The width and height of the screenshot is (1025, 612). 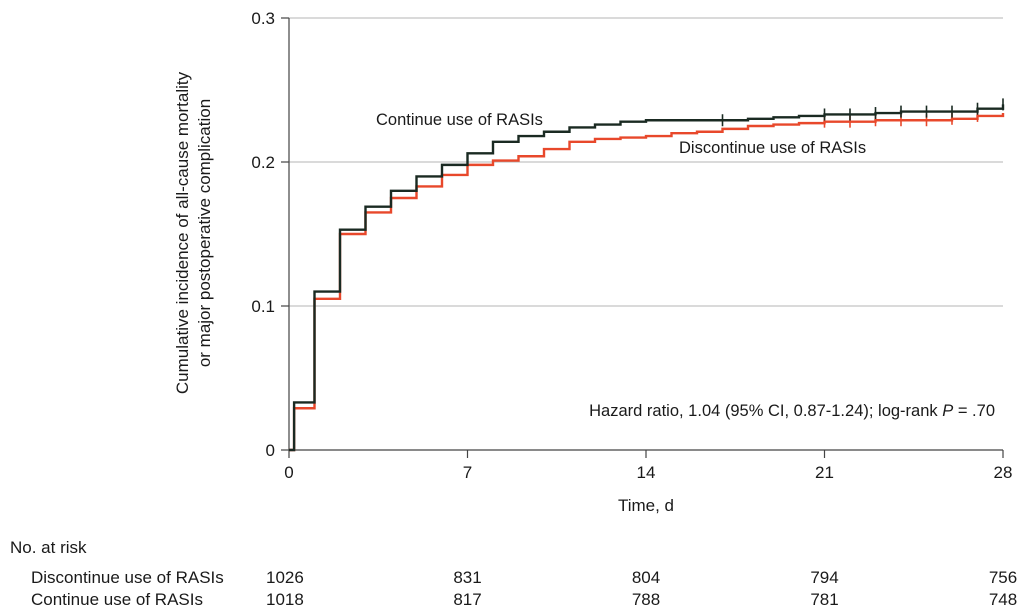 I want to click on x-axis-title: Time, d, so click(x=646, y=505).